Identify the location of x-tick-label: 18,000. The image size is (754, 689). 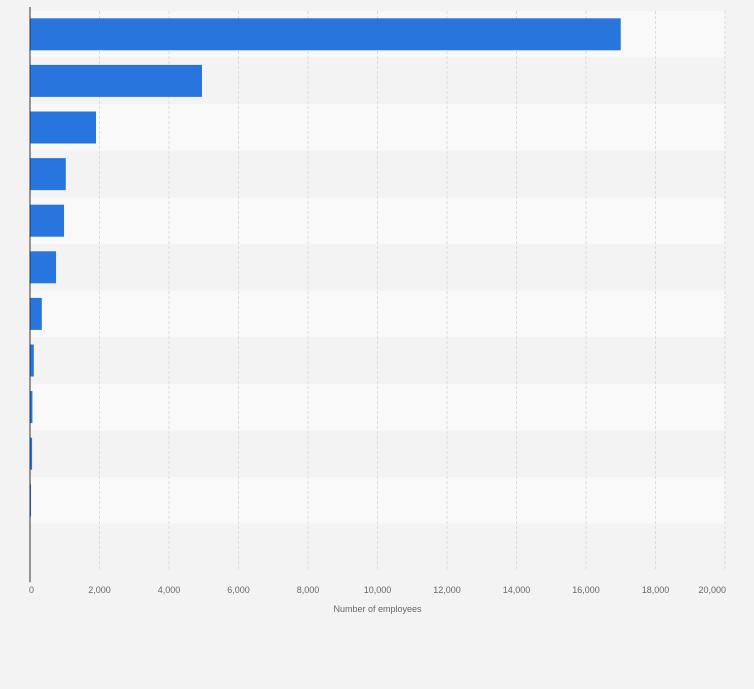
(656, 590).